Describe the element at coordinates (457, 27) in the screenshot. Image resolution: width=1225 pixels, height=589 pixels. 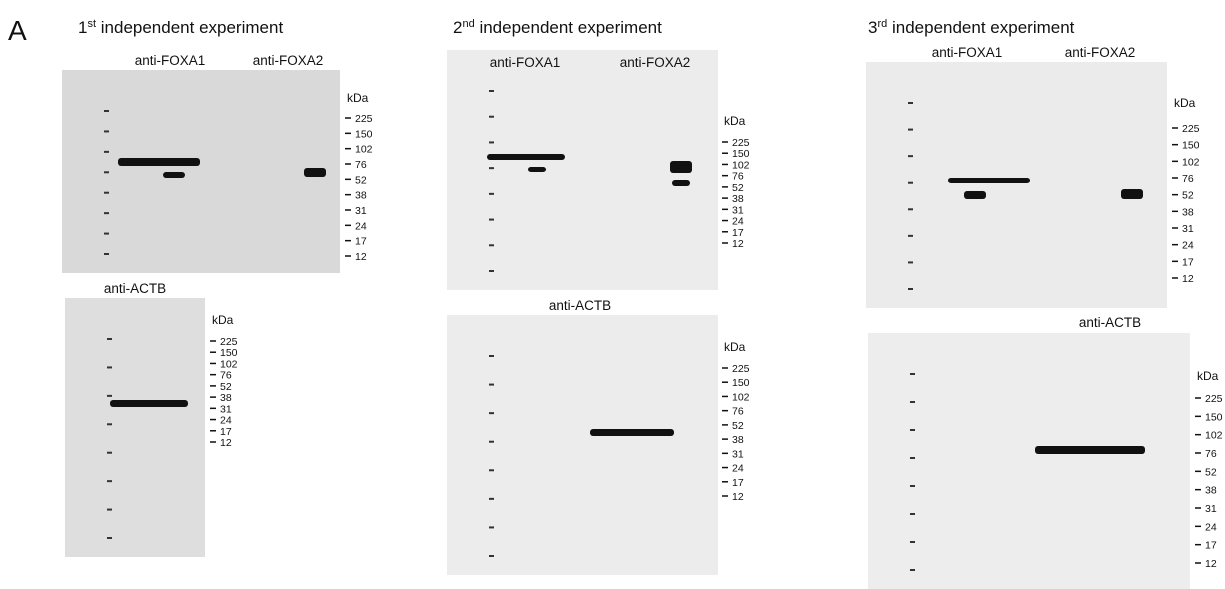
I see `title-ordinal: 2` at that location.